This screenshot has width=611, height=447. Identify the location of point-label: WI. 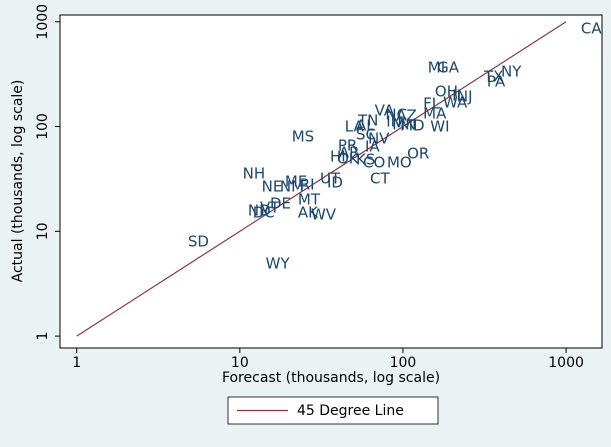
(439, 126).